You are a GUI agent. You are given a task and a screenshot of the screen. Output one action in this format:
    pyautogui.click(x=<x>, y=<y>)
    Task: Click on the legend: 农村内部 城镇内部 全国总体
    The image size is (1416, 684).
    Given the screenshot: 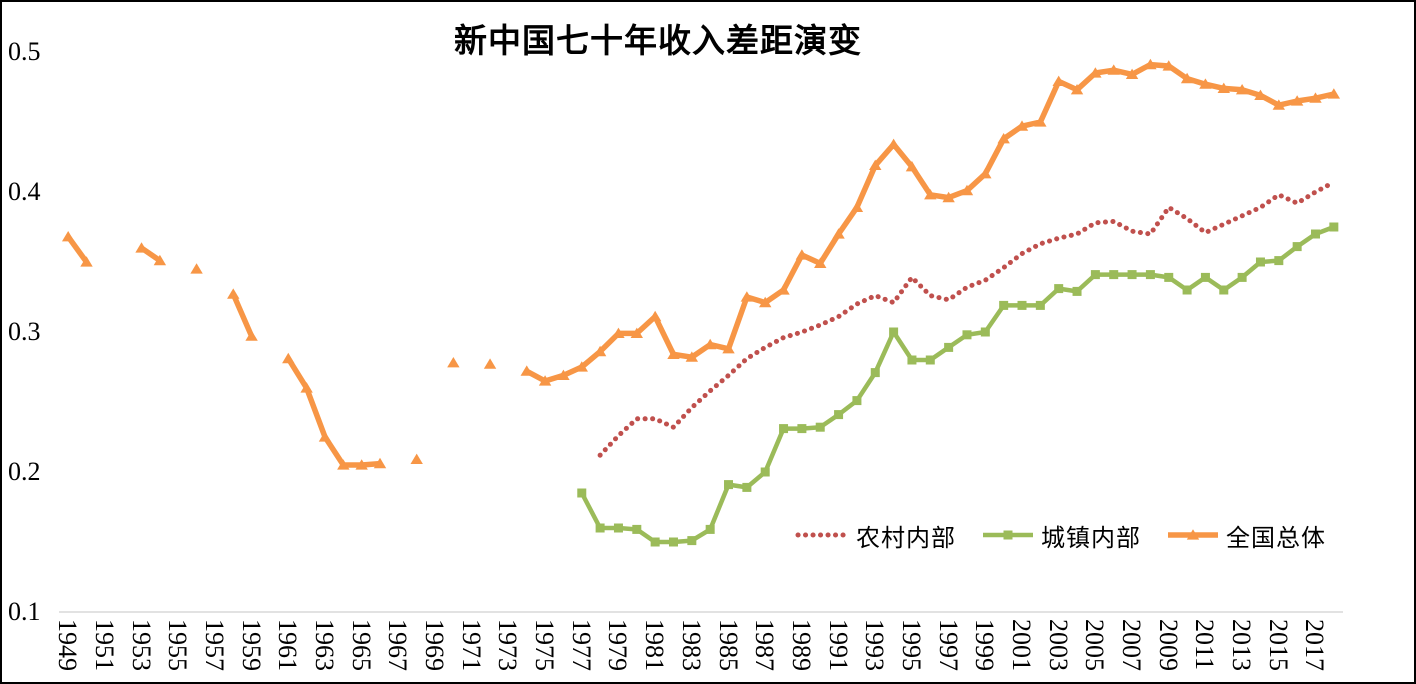 What is the action you would take?
    pyautogui.click(x=1060, y=535)
    